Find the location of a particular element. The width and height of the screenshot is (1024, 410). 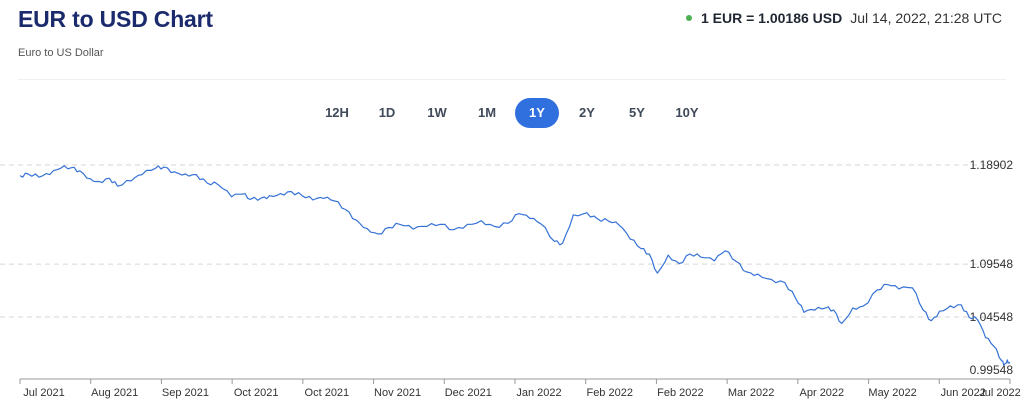

range-selector: 12H 1D 1W 1M 1Y 2Y 5Y 10Y is located at coordinates (512, 113).